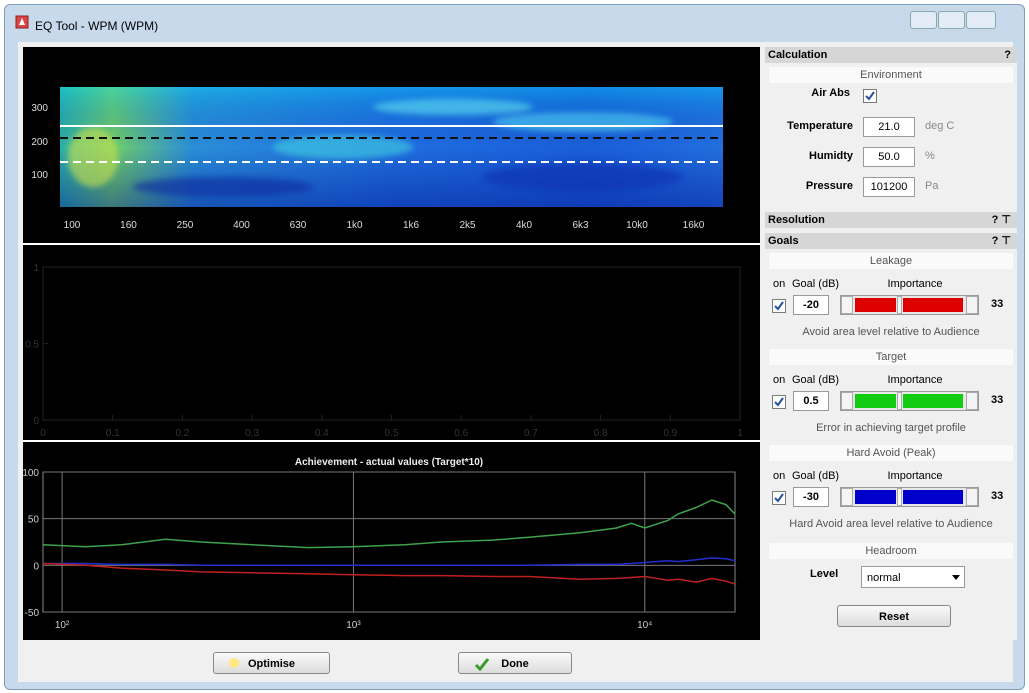  Describe the element at coordinates (22, 22) in the screenshot. I see `app-icon` at that location.